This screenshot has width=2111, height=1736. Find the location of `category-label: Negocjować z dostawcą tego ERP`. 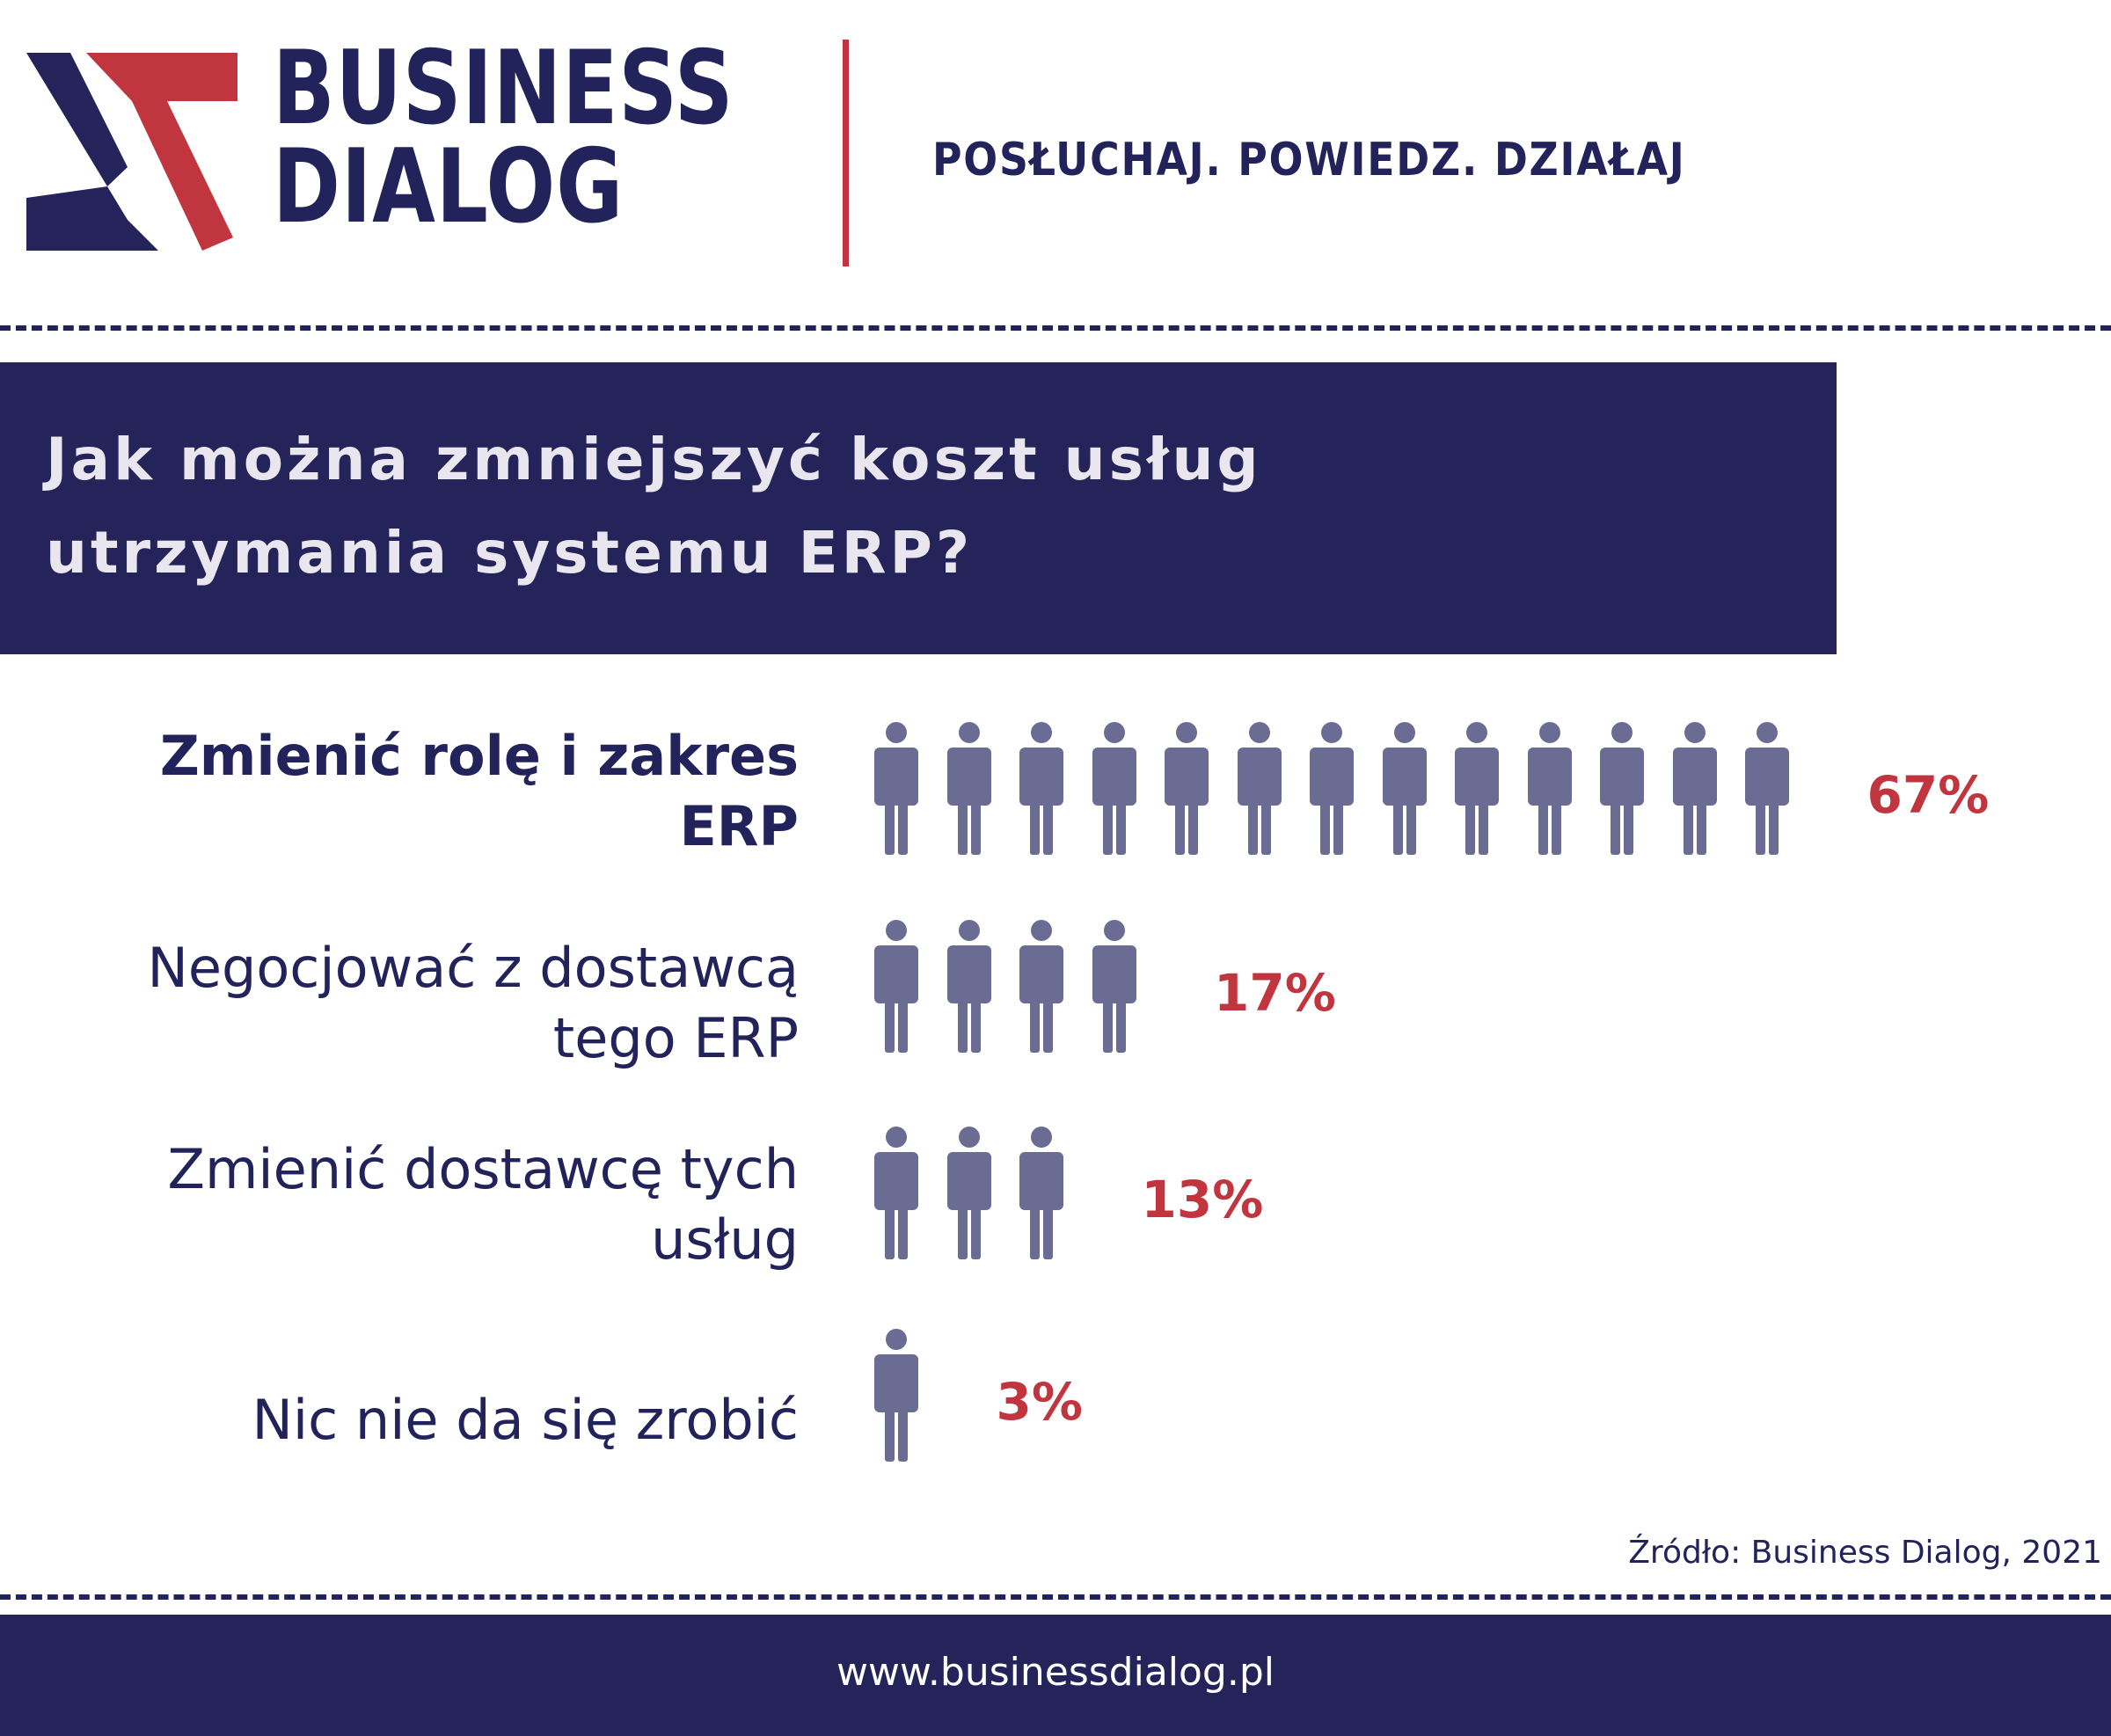

category-label: Negocjować z dostawcą tego ERP is located at coordinates (474, 1003).